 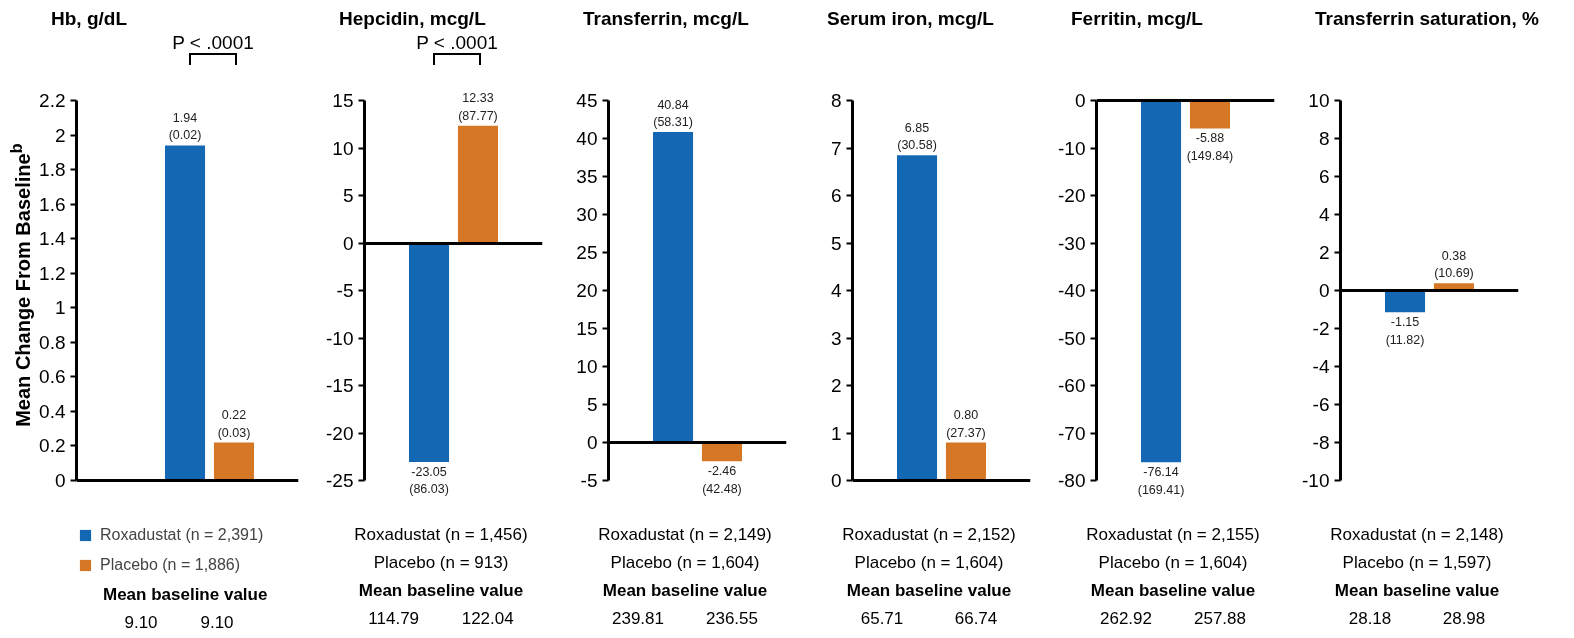 What do you see at coordinates (1173, 535) in the screenshot?
I see `text: Roxadustat (n = 2,155)` at bounding box center [1173, 535].